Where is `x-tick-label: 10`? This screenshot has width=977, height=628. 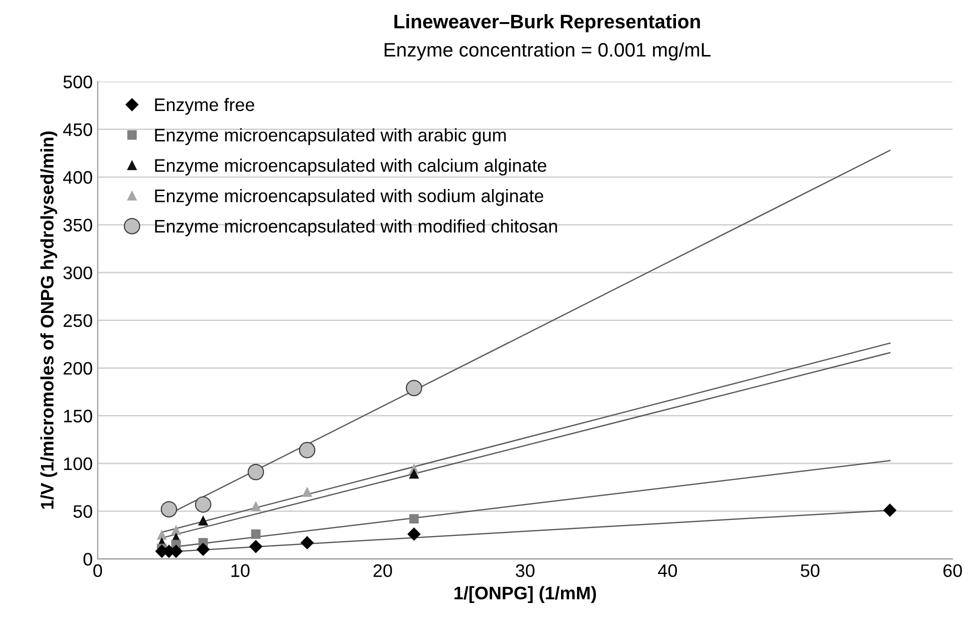
x-tick-label: 10 is located at coordinates (241, 571).